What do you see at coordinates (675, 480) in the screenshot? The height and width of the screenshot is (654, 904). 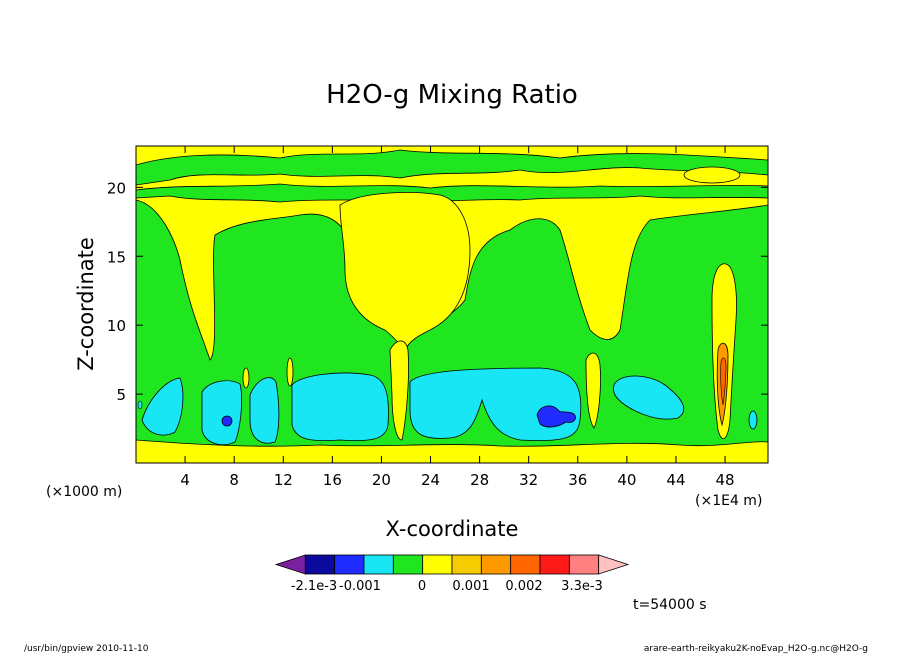 I see `x-tick-label: 44` at bounding box center [675, 480].